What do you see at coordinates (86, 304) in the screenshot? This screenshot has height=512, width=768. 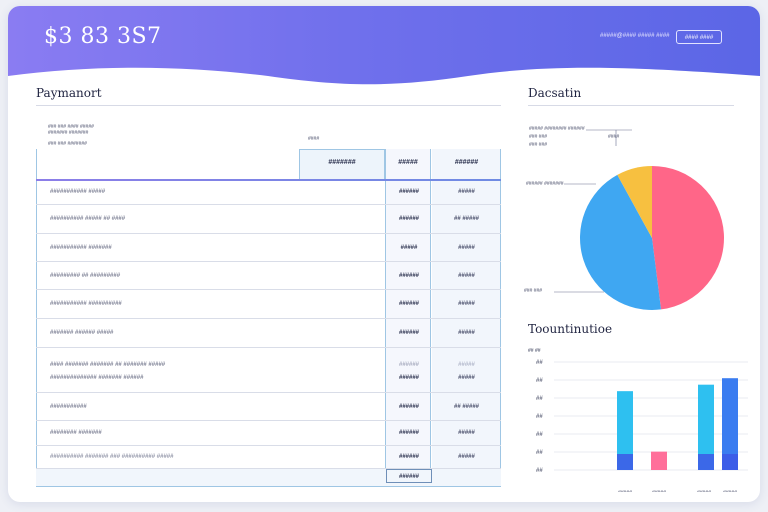 I see `row-name: ########### ##########` at bounding box center [86, 304].